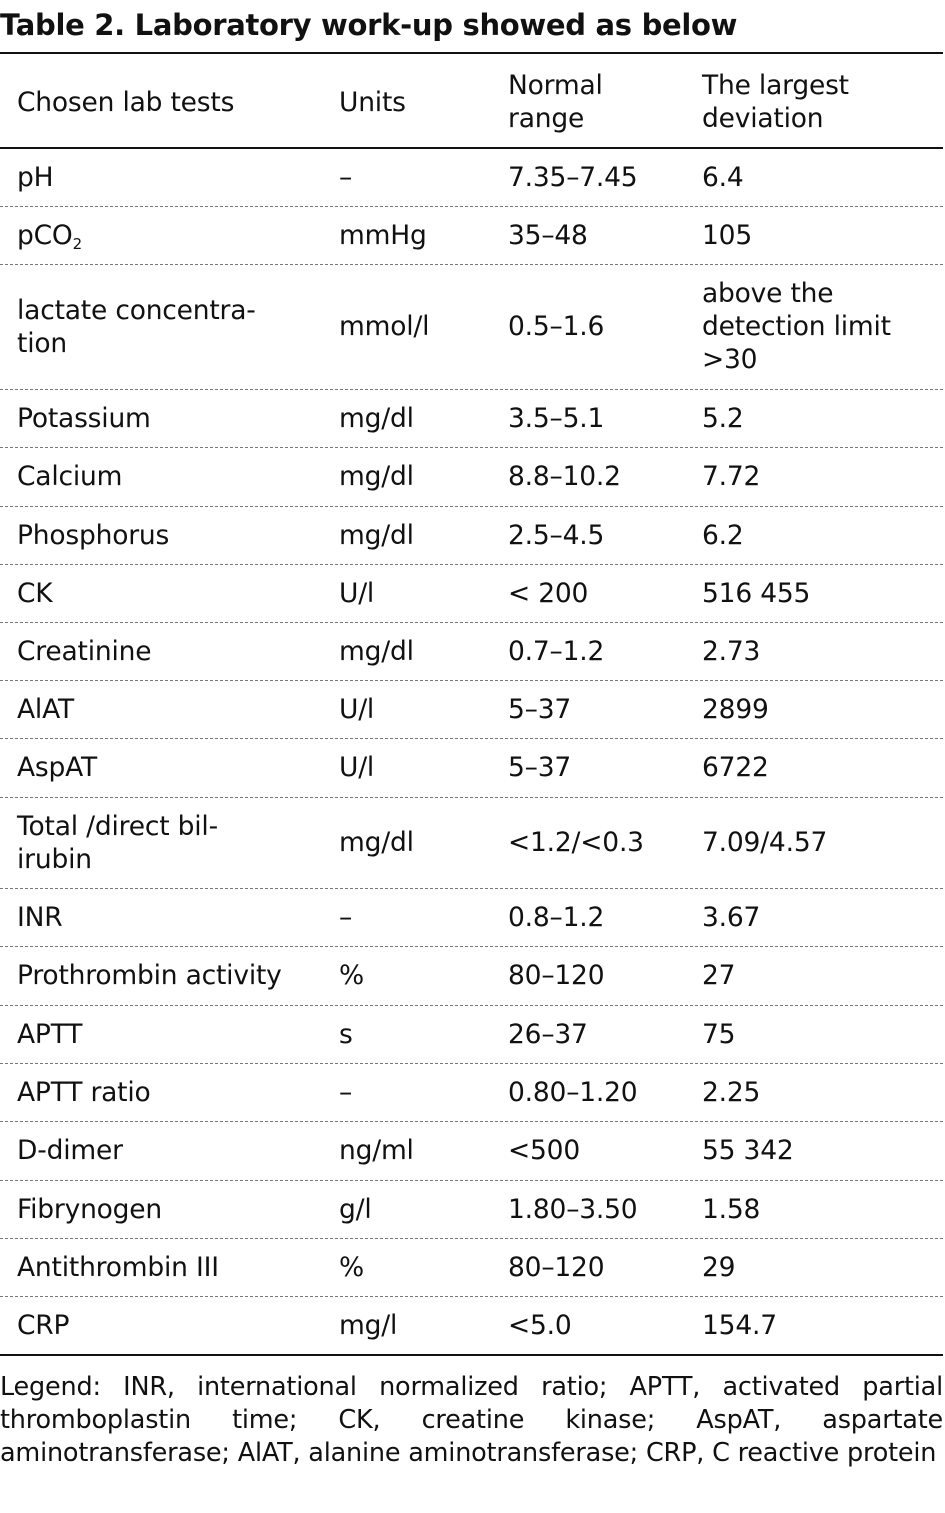 Image resolution: width=945 pixels, height=1513 pixels. I want to click on table-cell-deviation: 3.67, so click(822, 917).